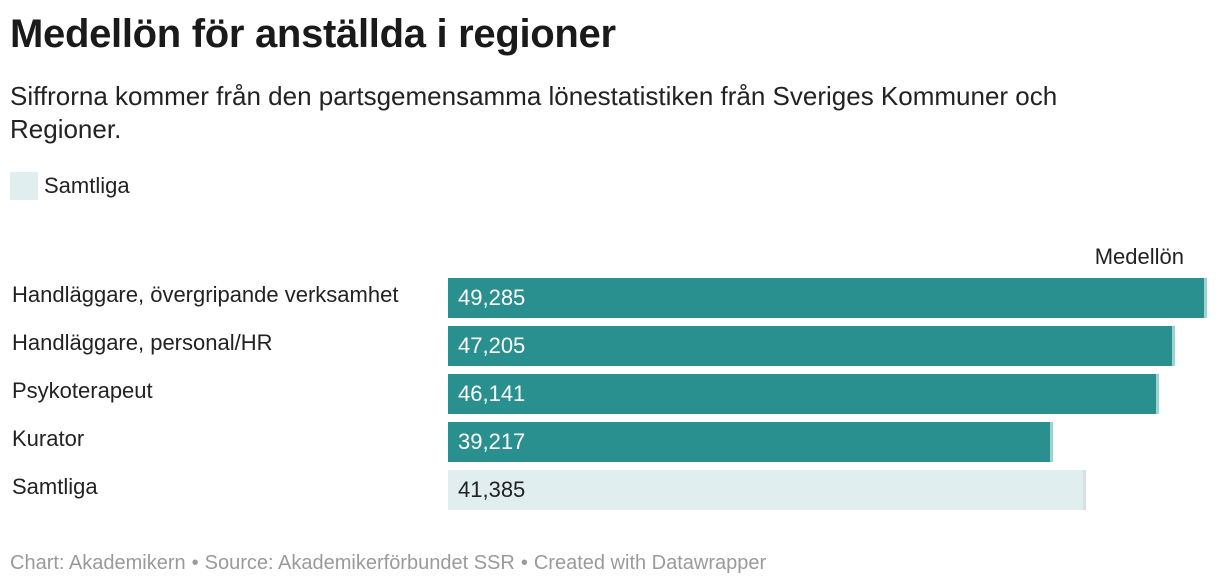  What do you see at coordinates (205, 294) in the screenshot?
I see `category-label: Handläggare, övergripande verksamhet` at bounding box center [205, 294].